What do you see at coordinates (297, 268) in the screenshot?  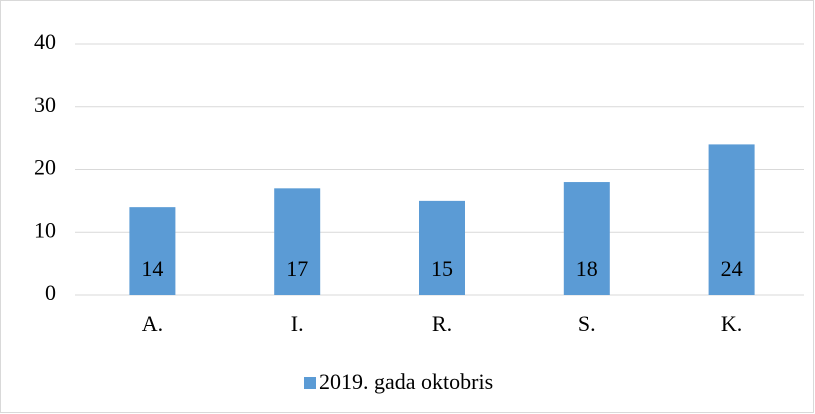 I see `data-label: 17` at bounding box center [297, 268].